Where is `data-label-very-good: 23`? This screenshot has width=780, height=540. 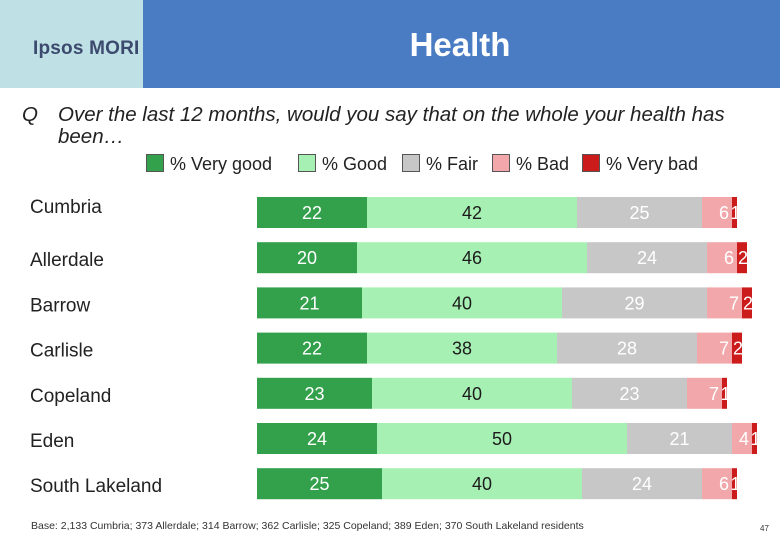 data-label-very-good: 23 is located at coordinates (314, 394).